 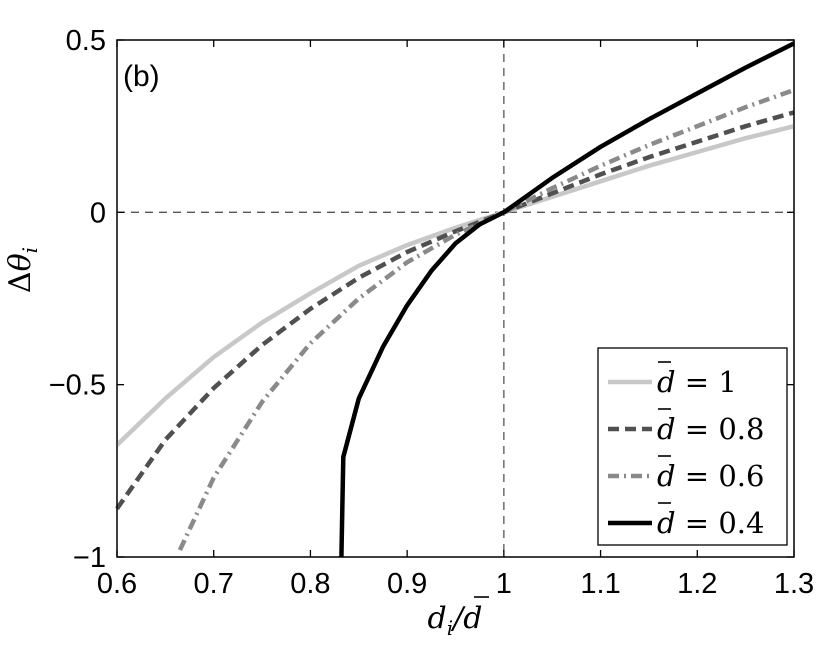 I want to click on x-tick-label: 1, so click(x=504, y=584).